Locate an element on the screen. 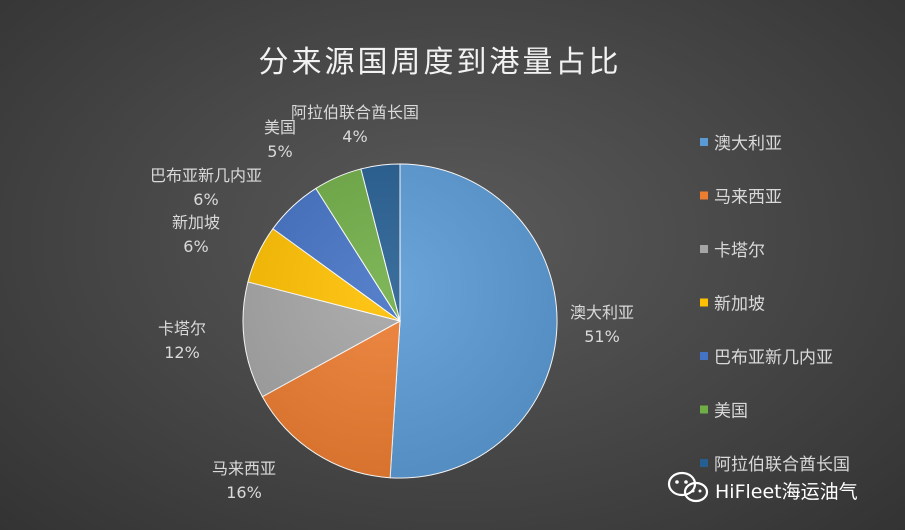 Image resolution: width=905 pixels, height=530 pixels. legend-entry: 巴布亚新几内亚 is located at coordinates (773, 358).